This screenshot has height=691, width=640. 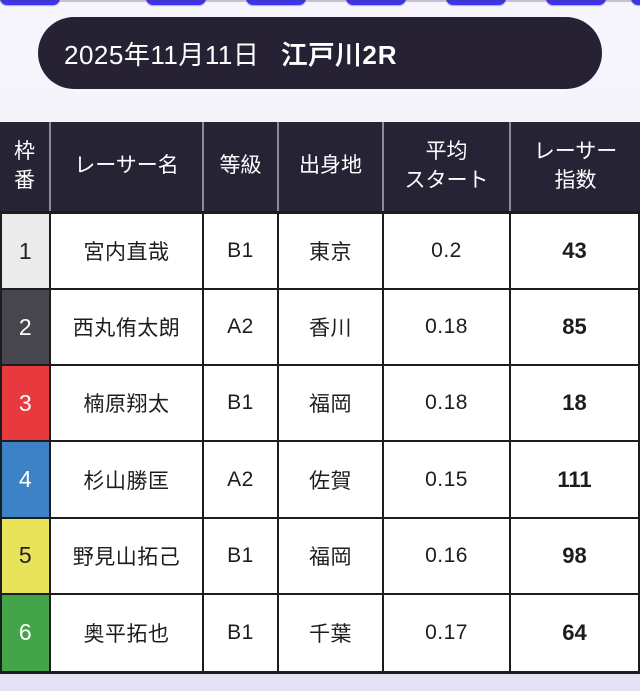 I want to click on table-row: 1 宮内直哉 B1 東京 0.2 43, so click(x=320, y=252).